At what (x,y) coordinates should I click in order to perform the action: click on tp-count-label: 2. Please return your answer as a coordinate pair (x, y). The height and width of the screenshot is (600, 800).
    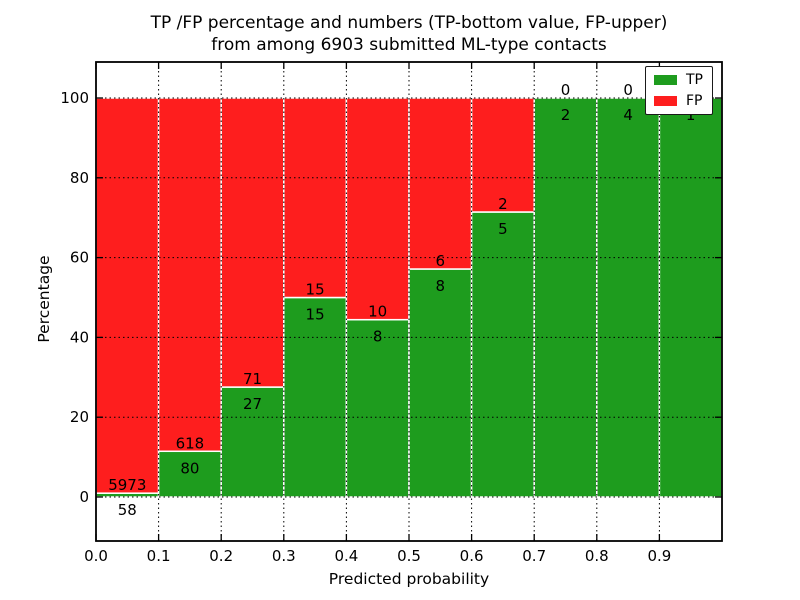
    Looking at the image, I should click on (566, 115).